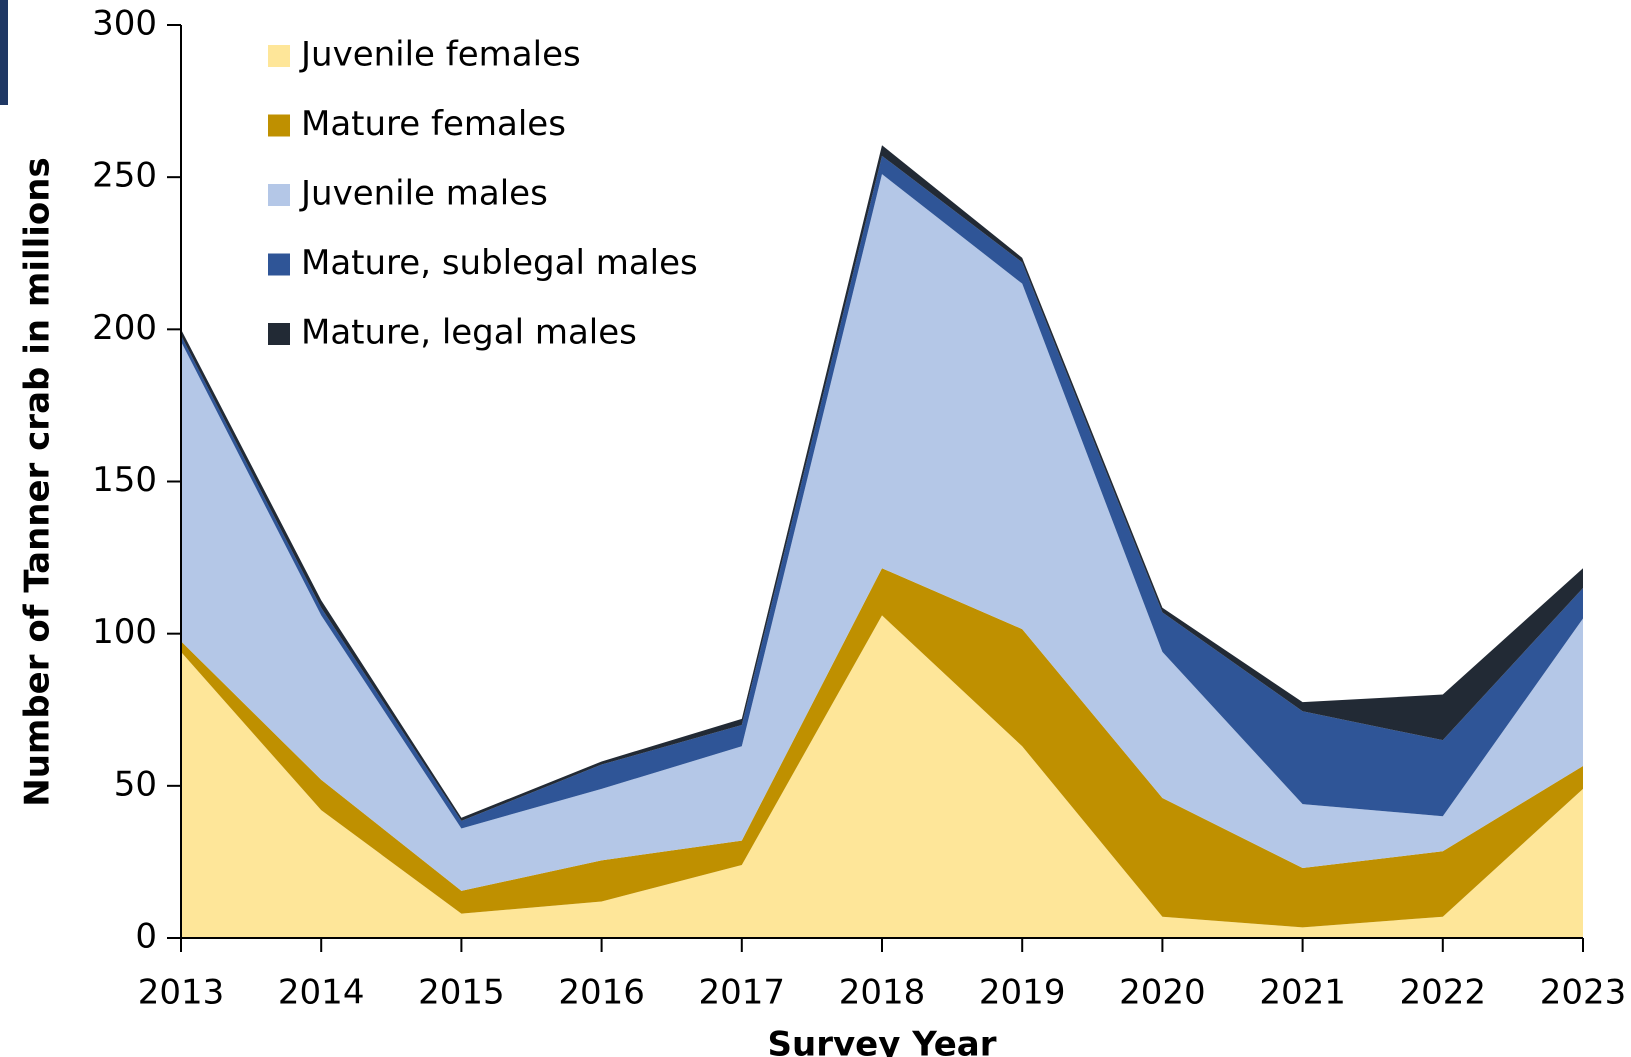  What do you see at coordinates (1443, 993) in the screenshot?
I see `x-tick-label: 2022` at bounding box center [1443, 993].